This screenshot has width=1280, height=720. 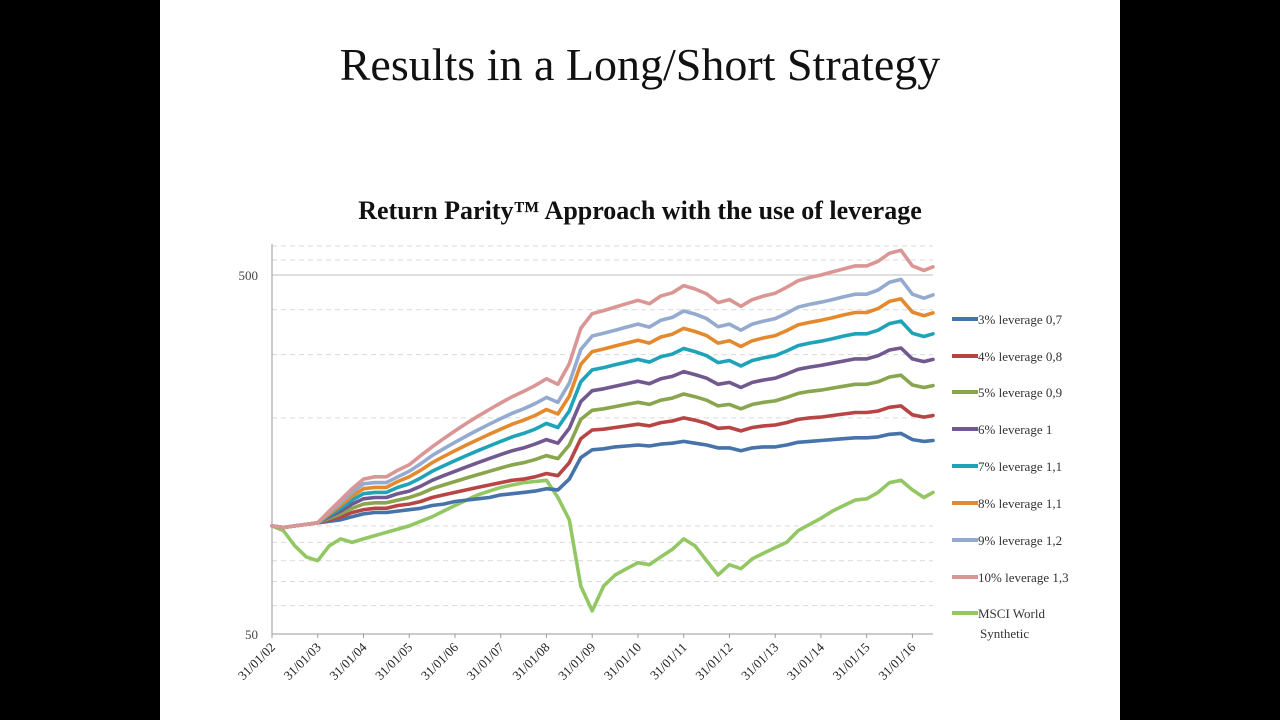 What do you see at coordinates (713, 661) in the screenshot?
I see `x-tick-label: 31/01/12` at bounding box center [713, 661].